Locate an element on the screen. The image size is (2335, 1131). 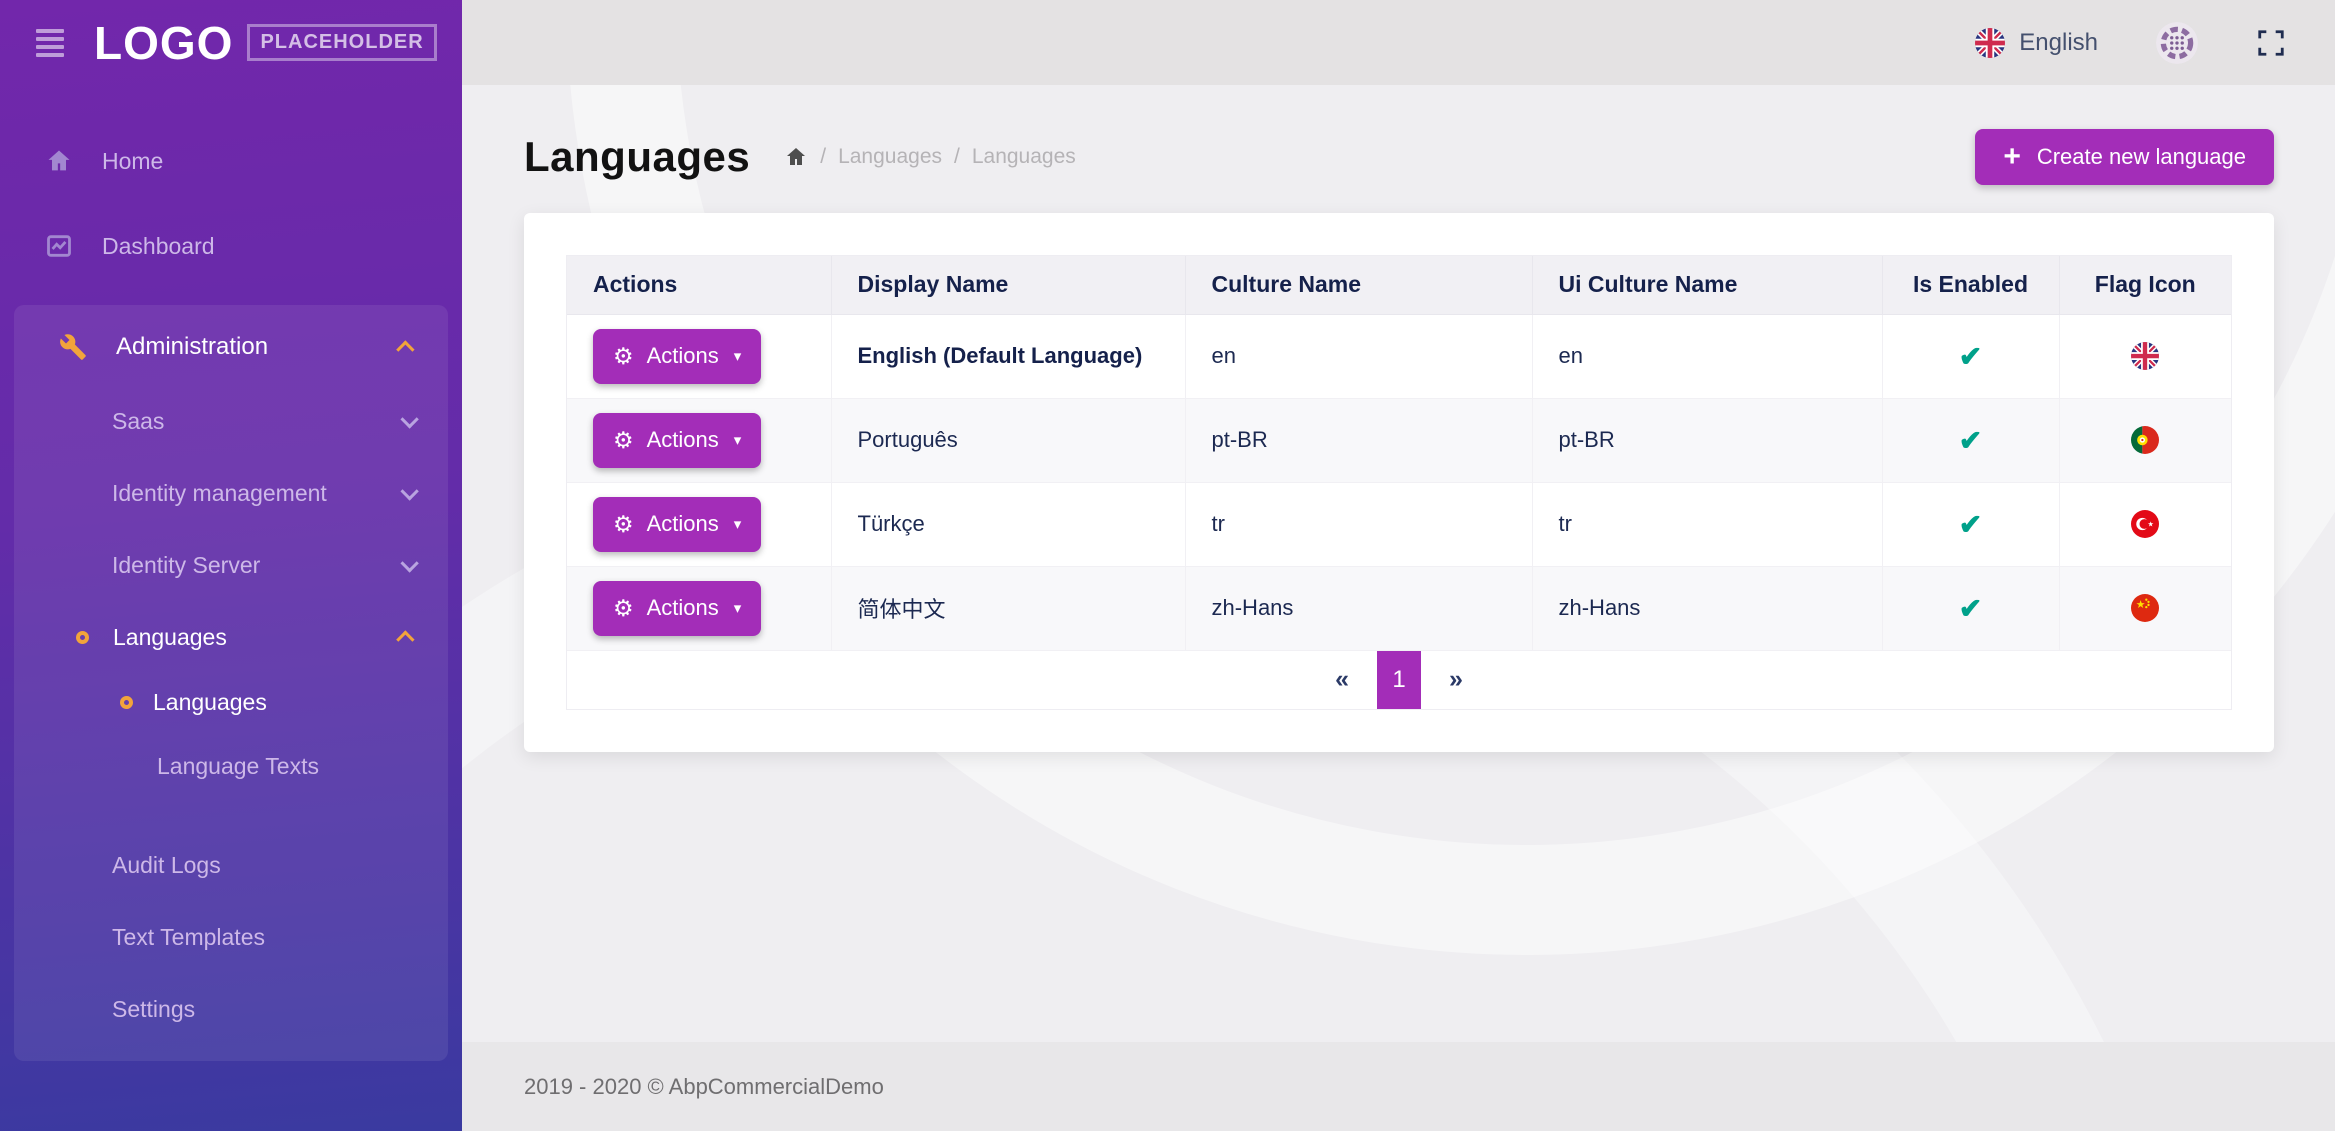
chevron-down-icon is located at coordinates (409, 419).